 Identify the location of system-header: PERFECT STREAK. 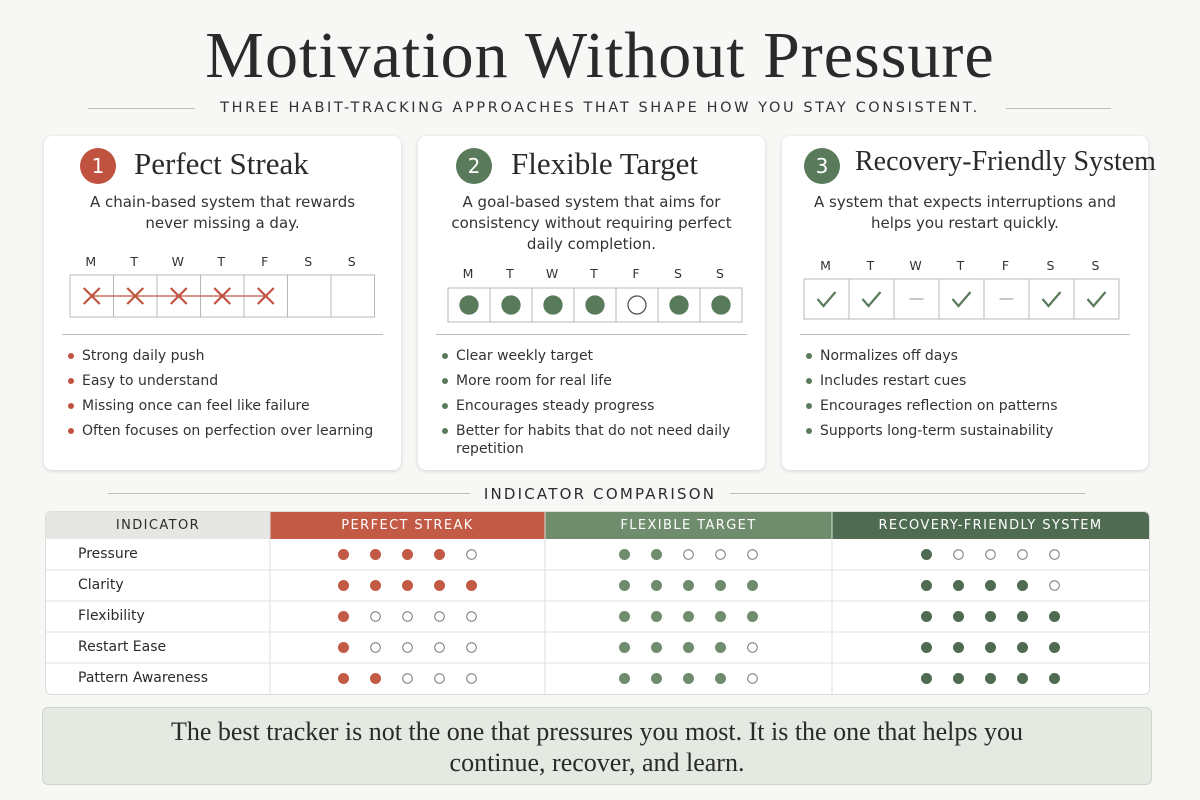
(407, 525).